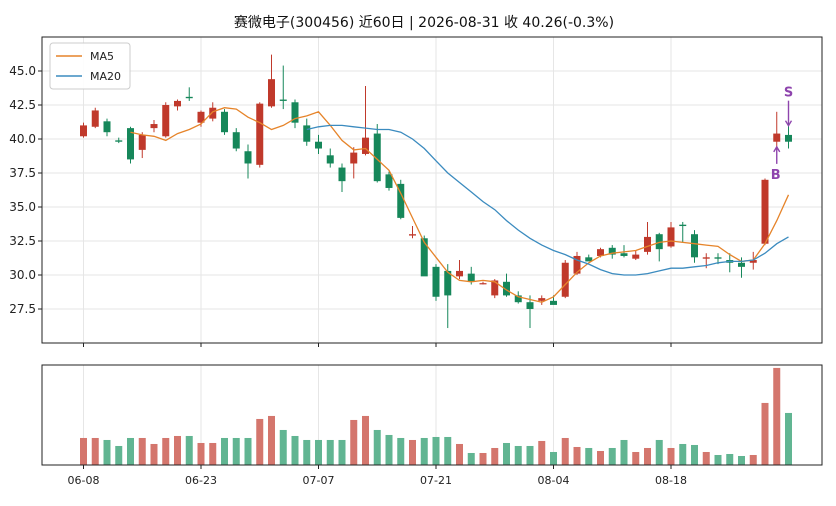 The image size is (836, 506). What do you see at coordinates (554, 480) in the screenshot?
I see `x-tick-label: 08-04` at bounding box center [554, 480].